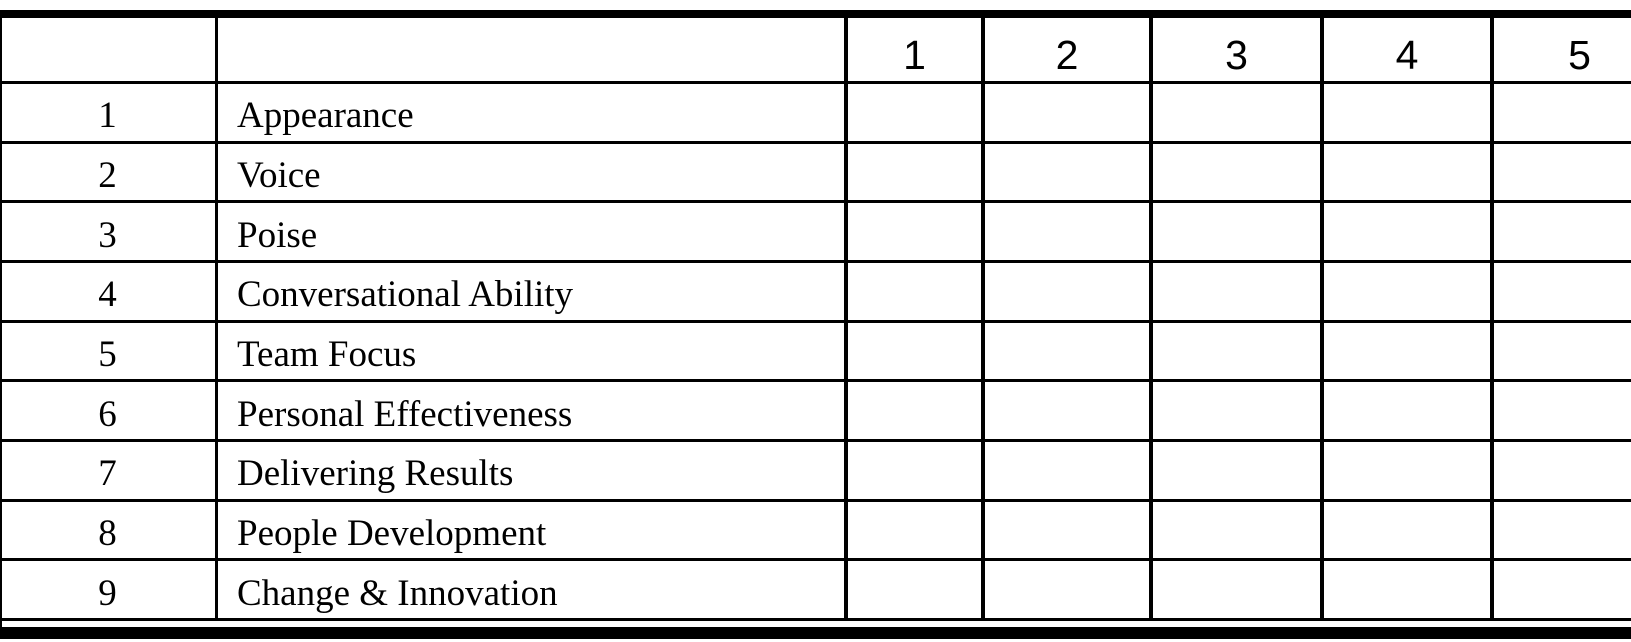 The height and width of the screenshot is (642, 1631). I want to click on table-top-border, so click(815, 14).